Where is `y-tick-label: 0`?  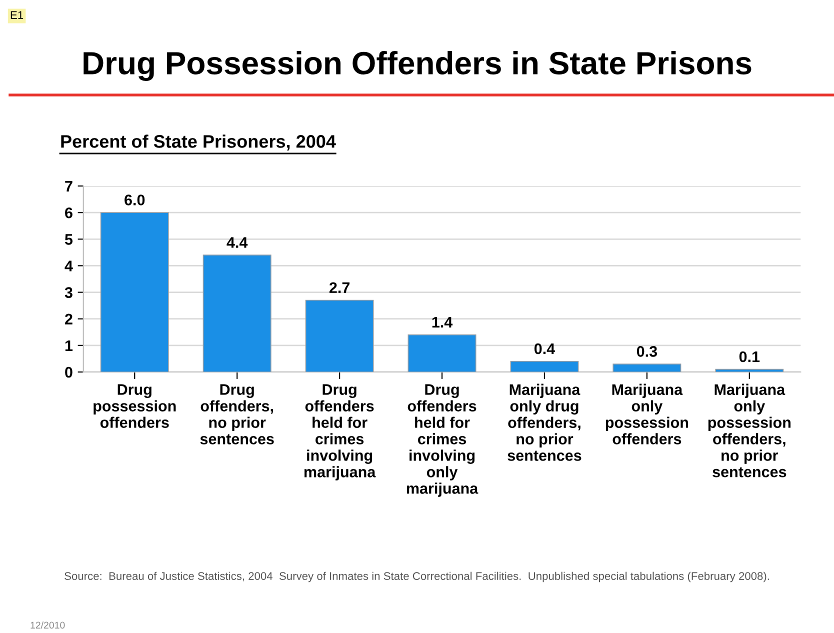
y-tick-label: 0 is located at coordinates (68, 372).